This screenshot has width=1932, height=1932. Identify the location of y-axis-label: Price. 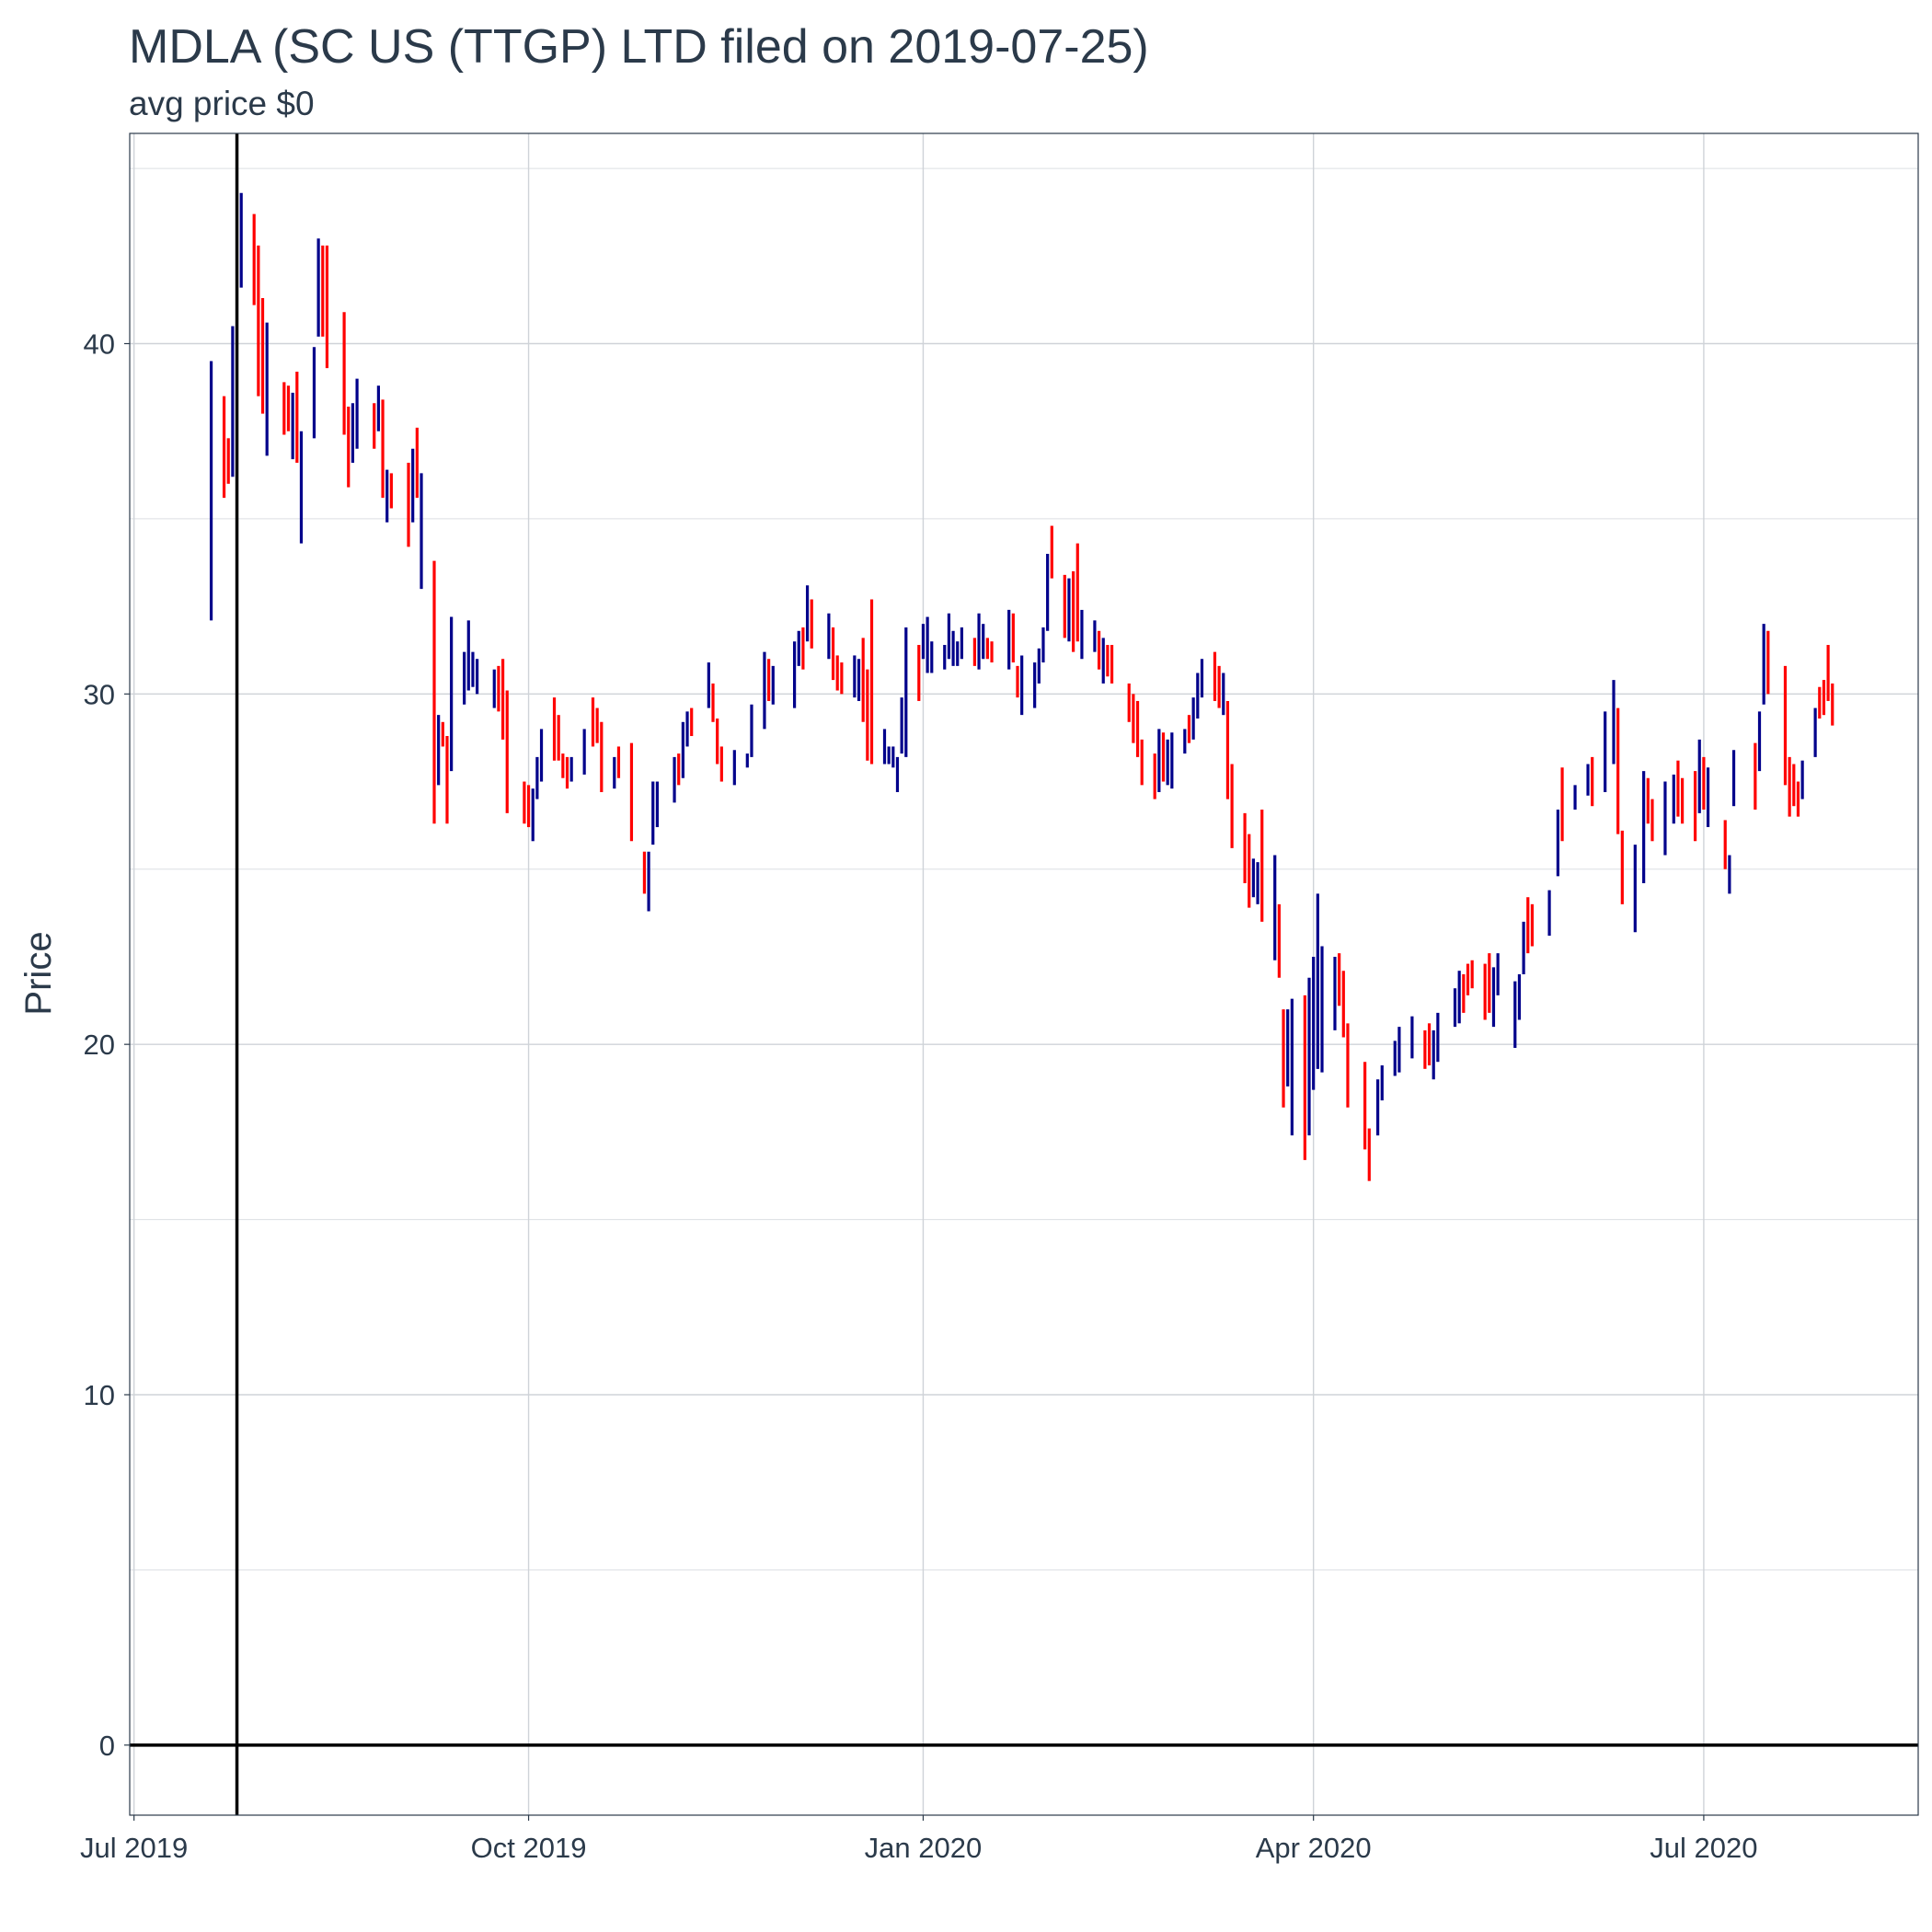
(38, 973).